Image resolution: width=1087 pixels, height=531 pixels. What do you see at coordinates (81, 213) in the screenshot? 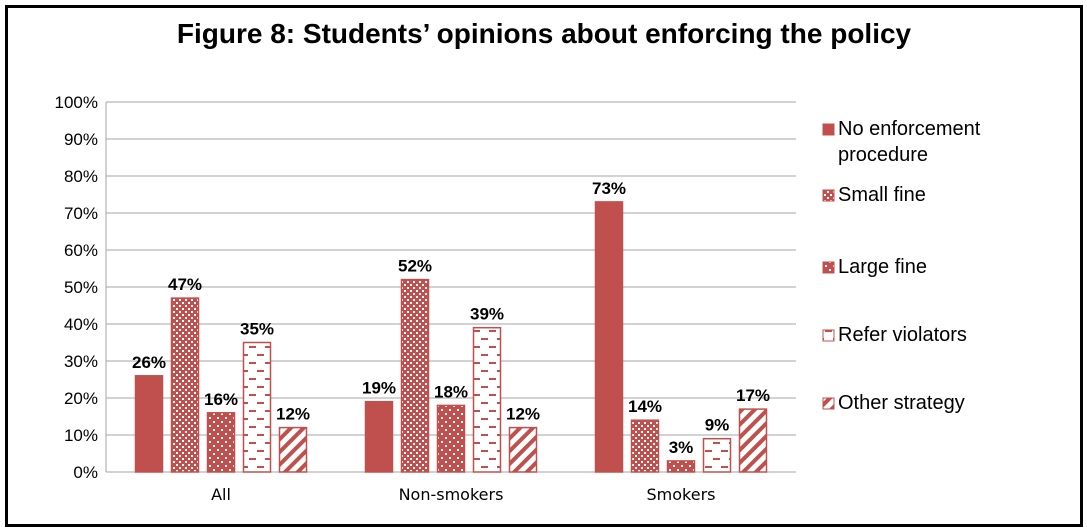
I see `y-tick-label: 70%` at bounding box center [81, 213].